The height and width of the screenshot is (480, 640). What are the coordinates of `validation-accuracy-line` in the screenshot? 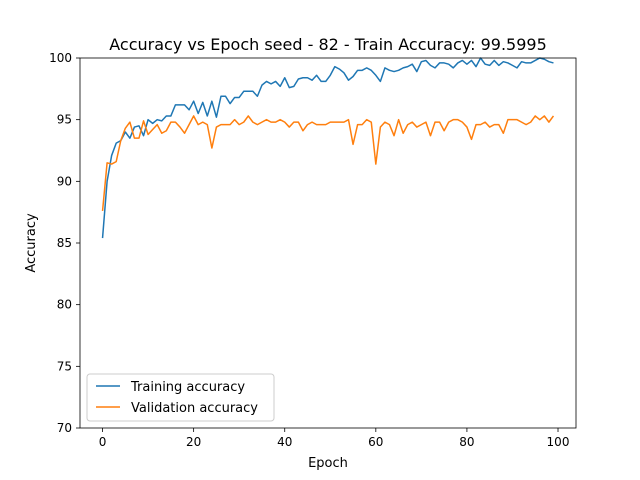 It's located at (328, 163).